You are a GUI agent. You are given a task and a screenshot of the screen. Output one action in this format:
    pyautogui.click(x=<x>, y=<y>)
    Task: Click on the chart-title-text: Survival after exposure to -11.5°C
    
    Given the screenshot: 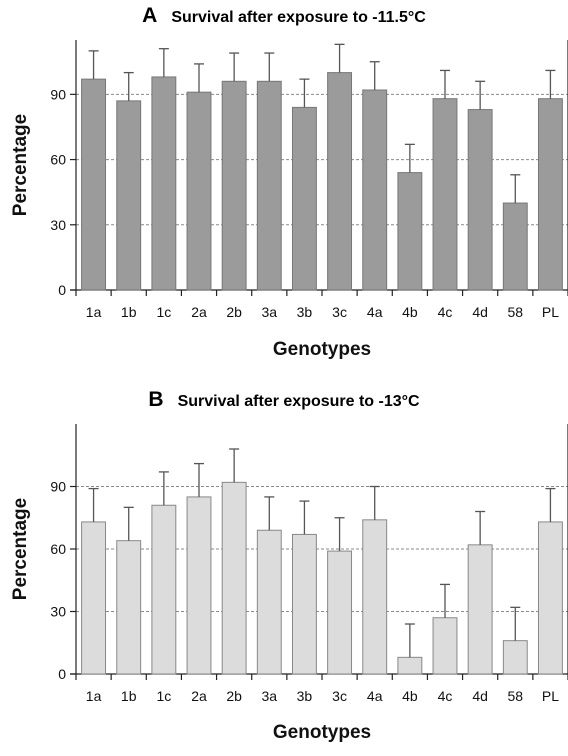 What is the action you would take?
    pyautogui.click(x=298, y=17)
    